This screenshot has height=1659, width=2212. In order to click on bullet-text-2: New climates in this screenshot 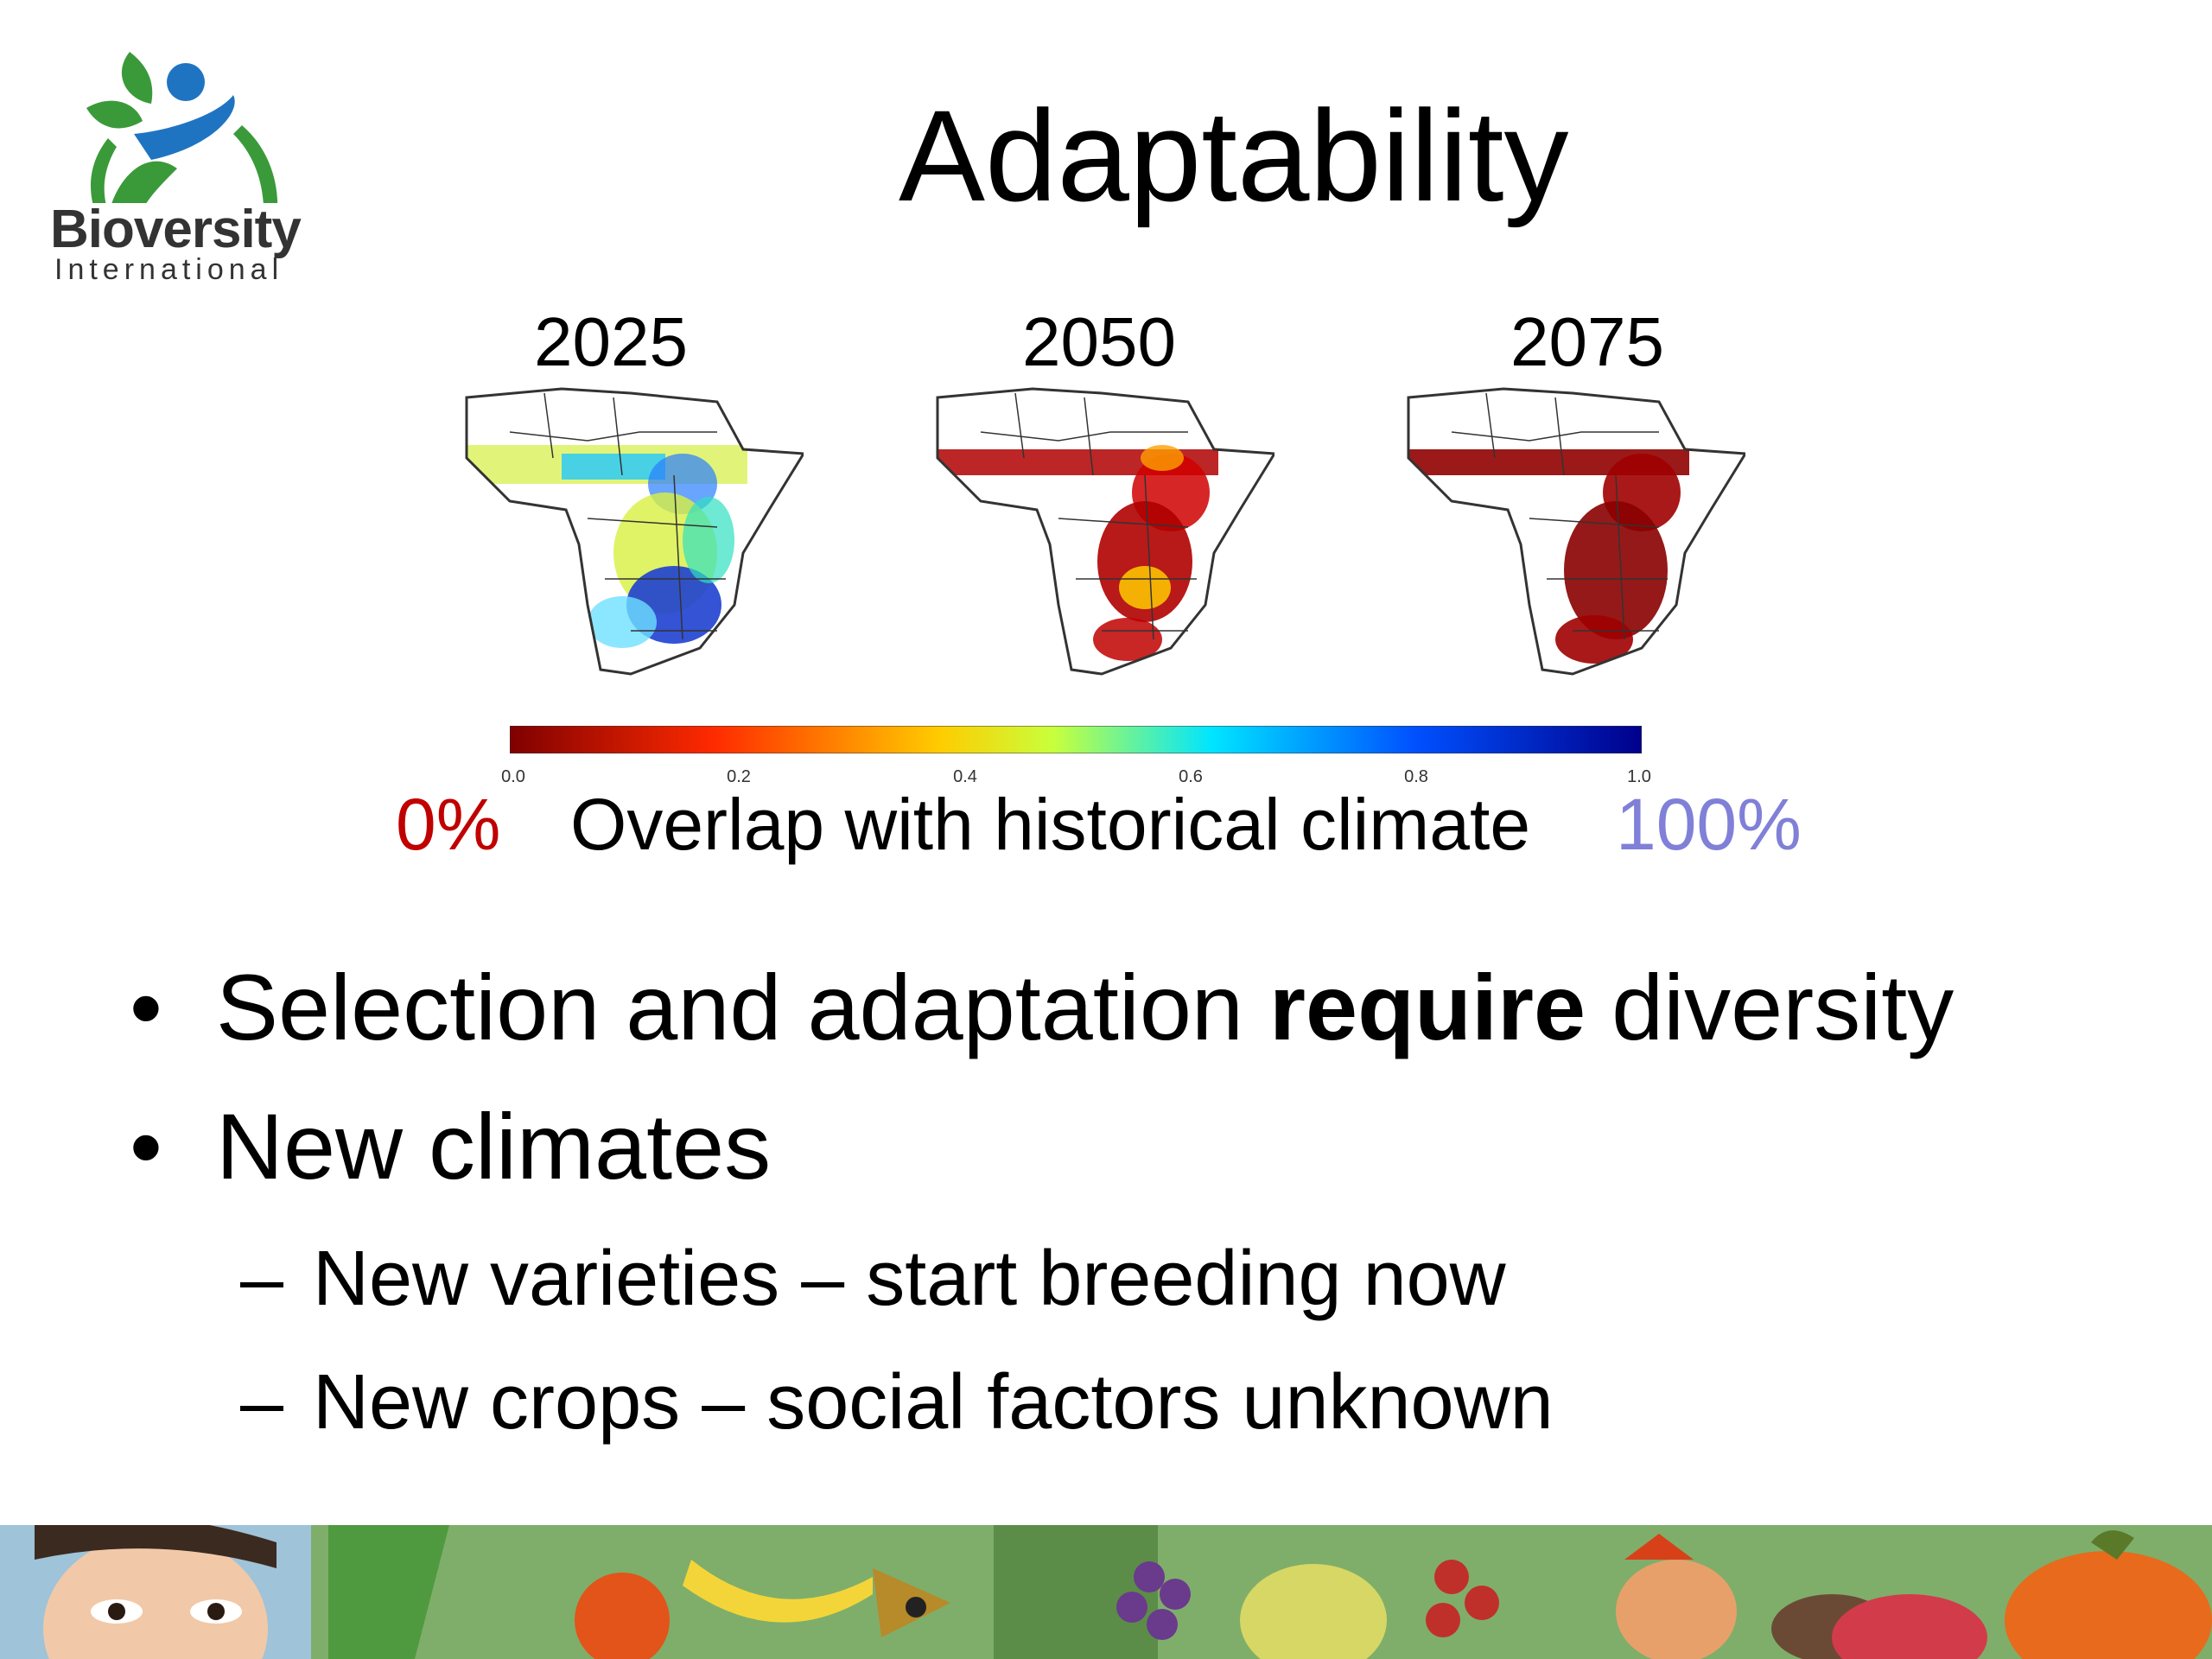, I will do `click(494, 1146)`.